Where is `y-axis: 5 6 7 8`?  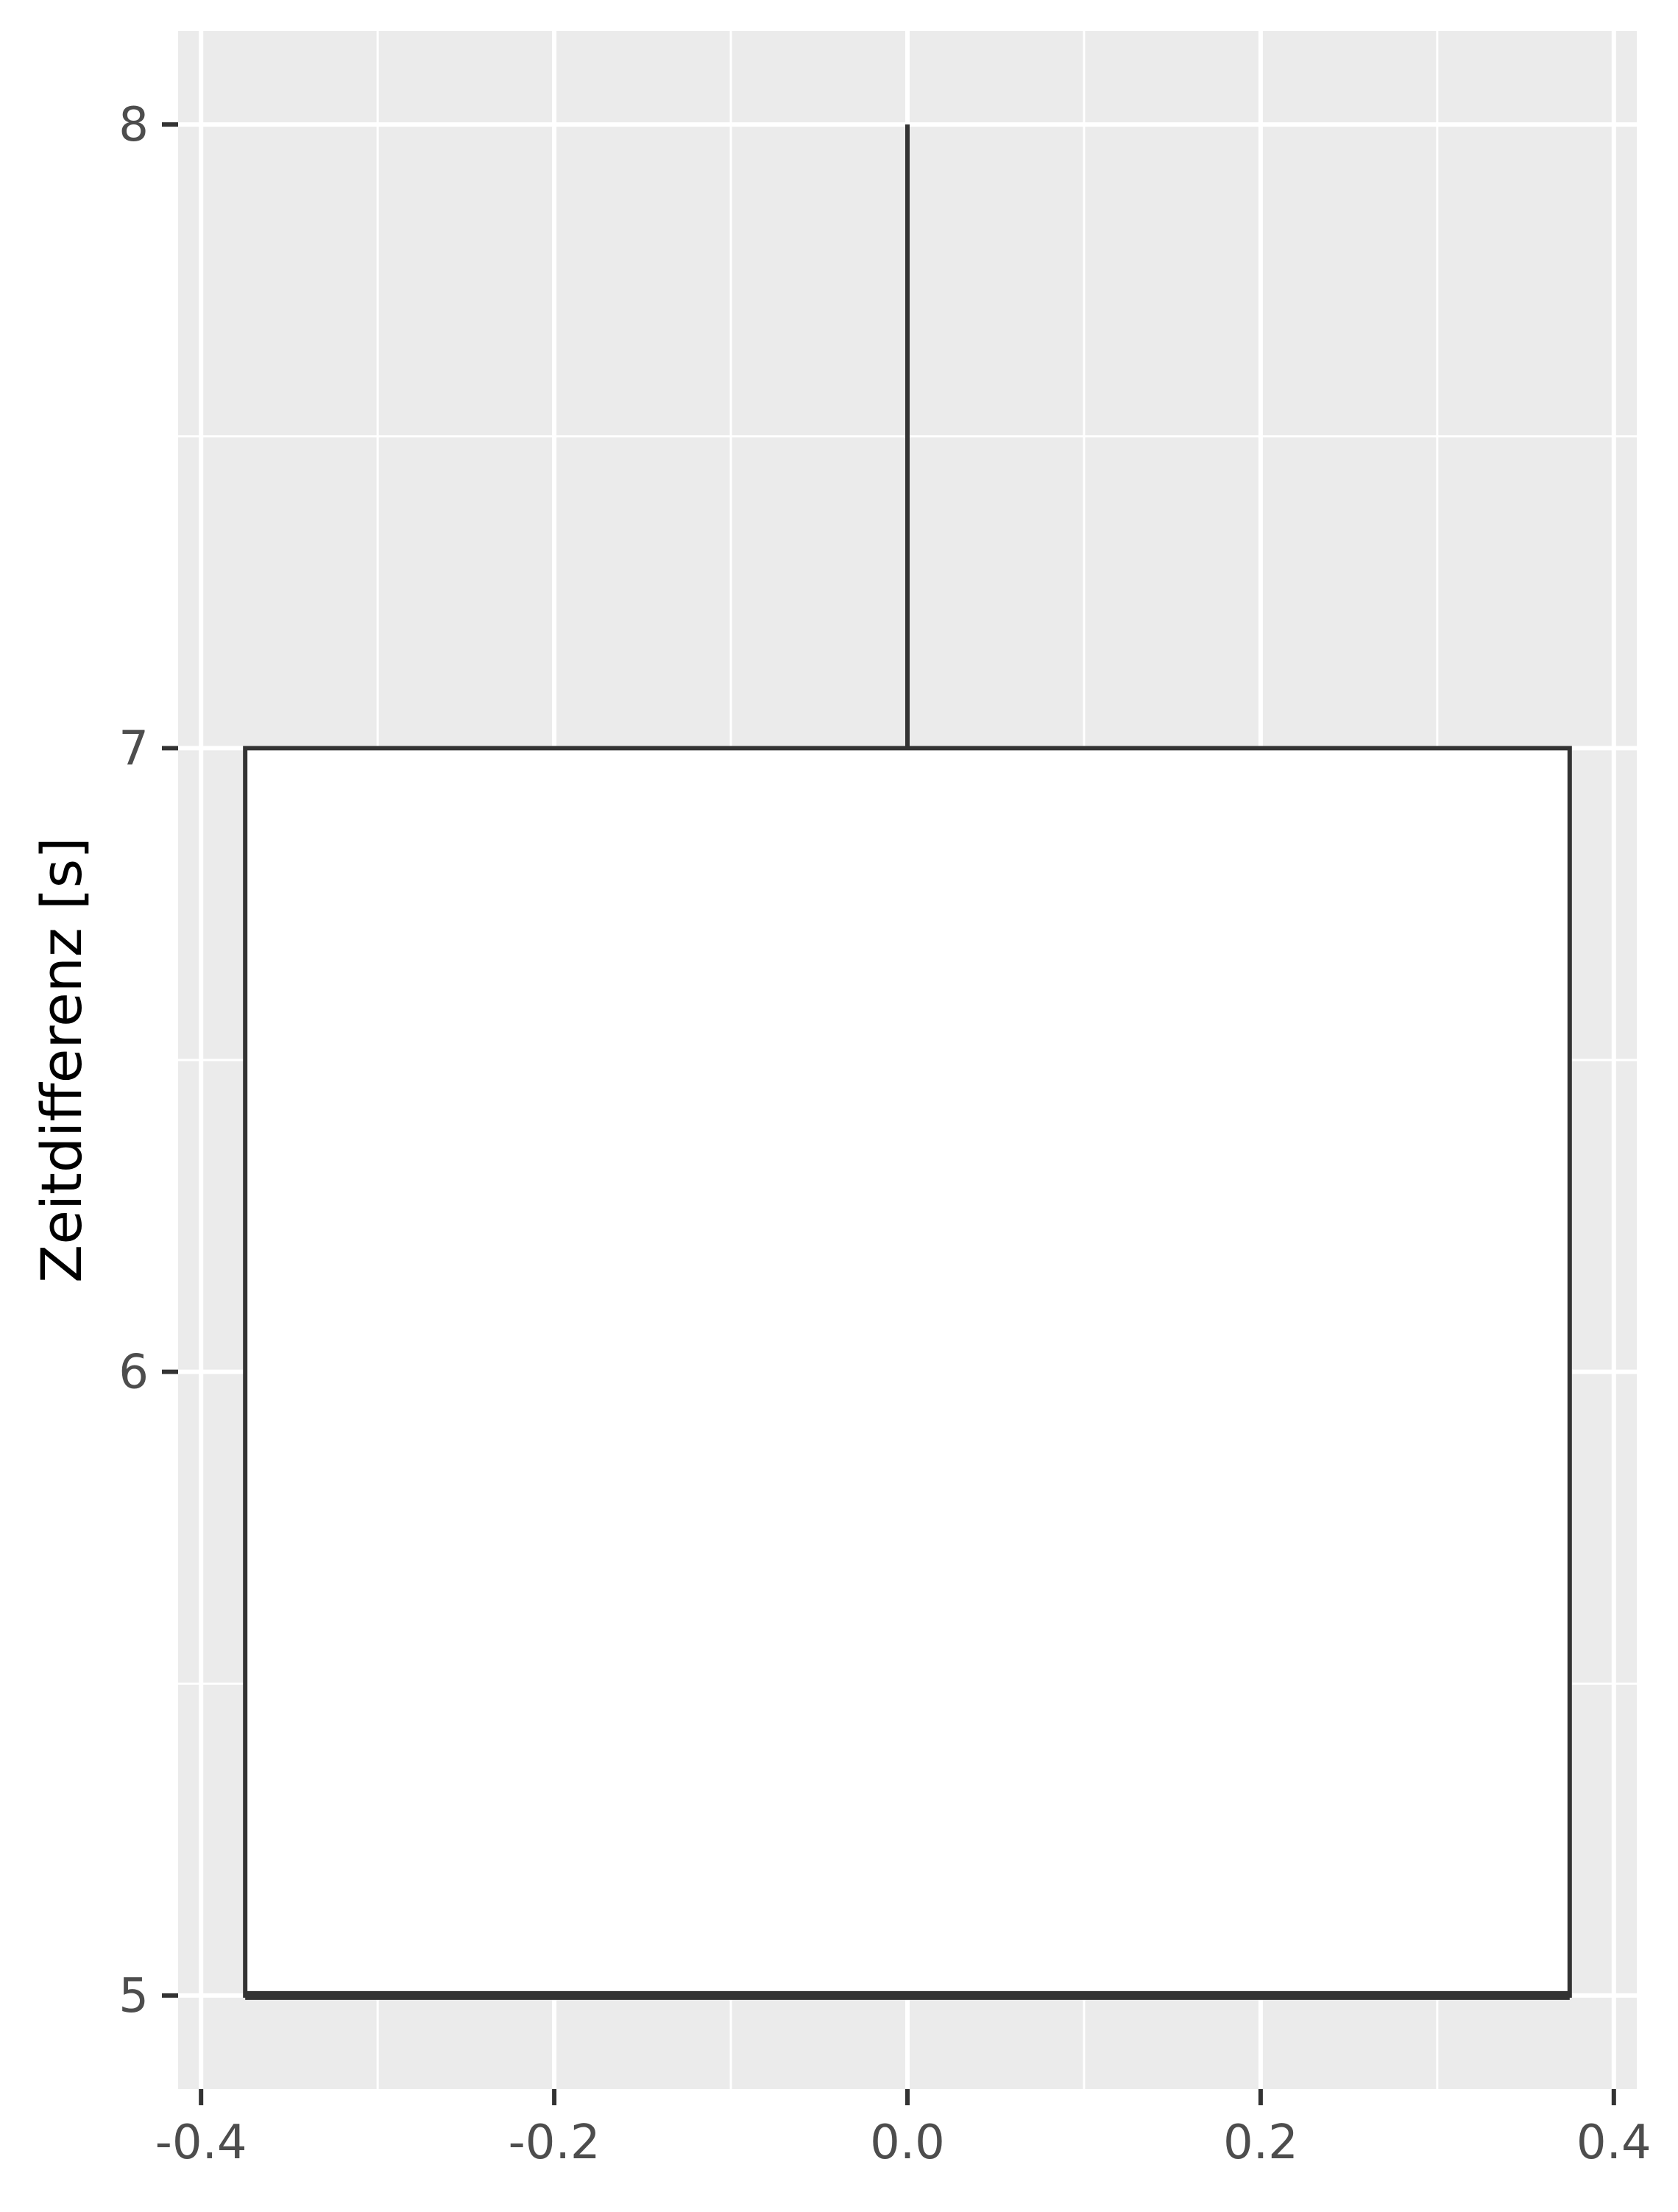
y-axis: 5 6 7 8 is located at coordinates (148, 1061).